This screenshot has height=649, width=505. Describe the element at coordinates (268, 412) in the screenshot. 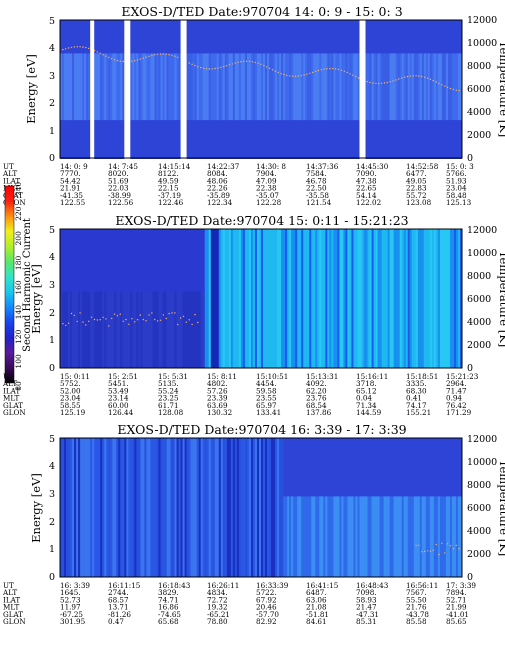

I see `table-cell: 133.41` at that location.